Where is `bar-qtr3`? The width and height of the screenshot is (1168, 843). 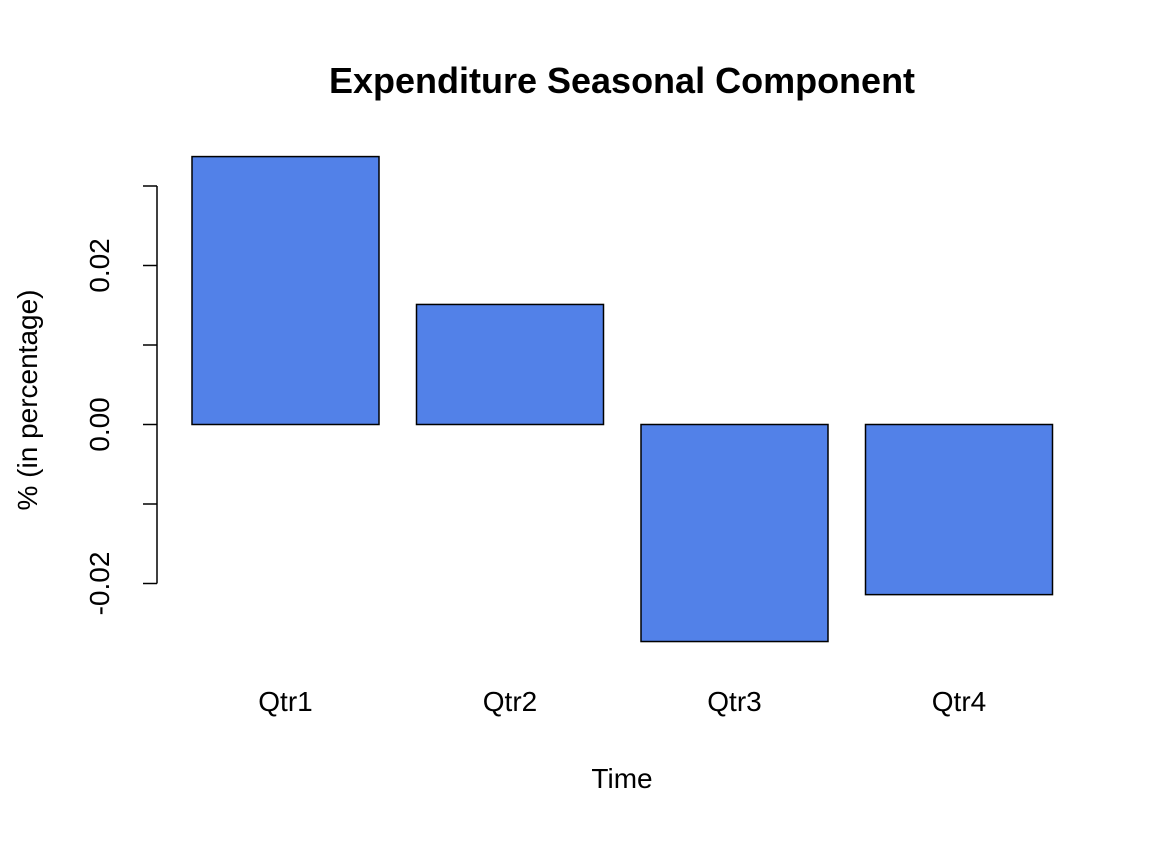
bar-qtr3 is located at coordinates (734, 533).